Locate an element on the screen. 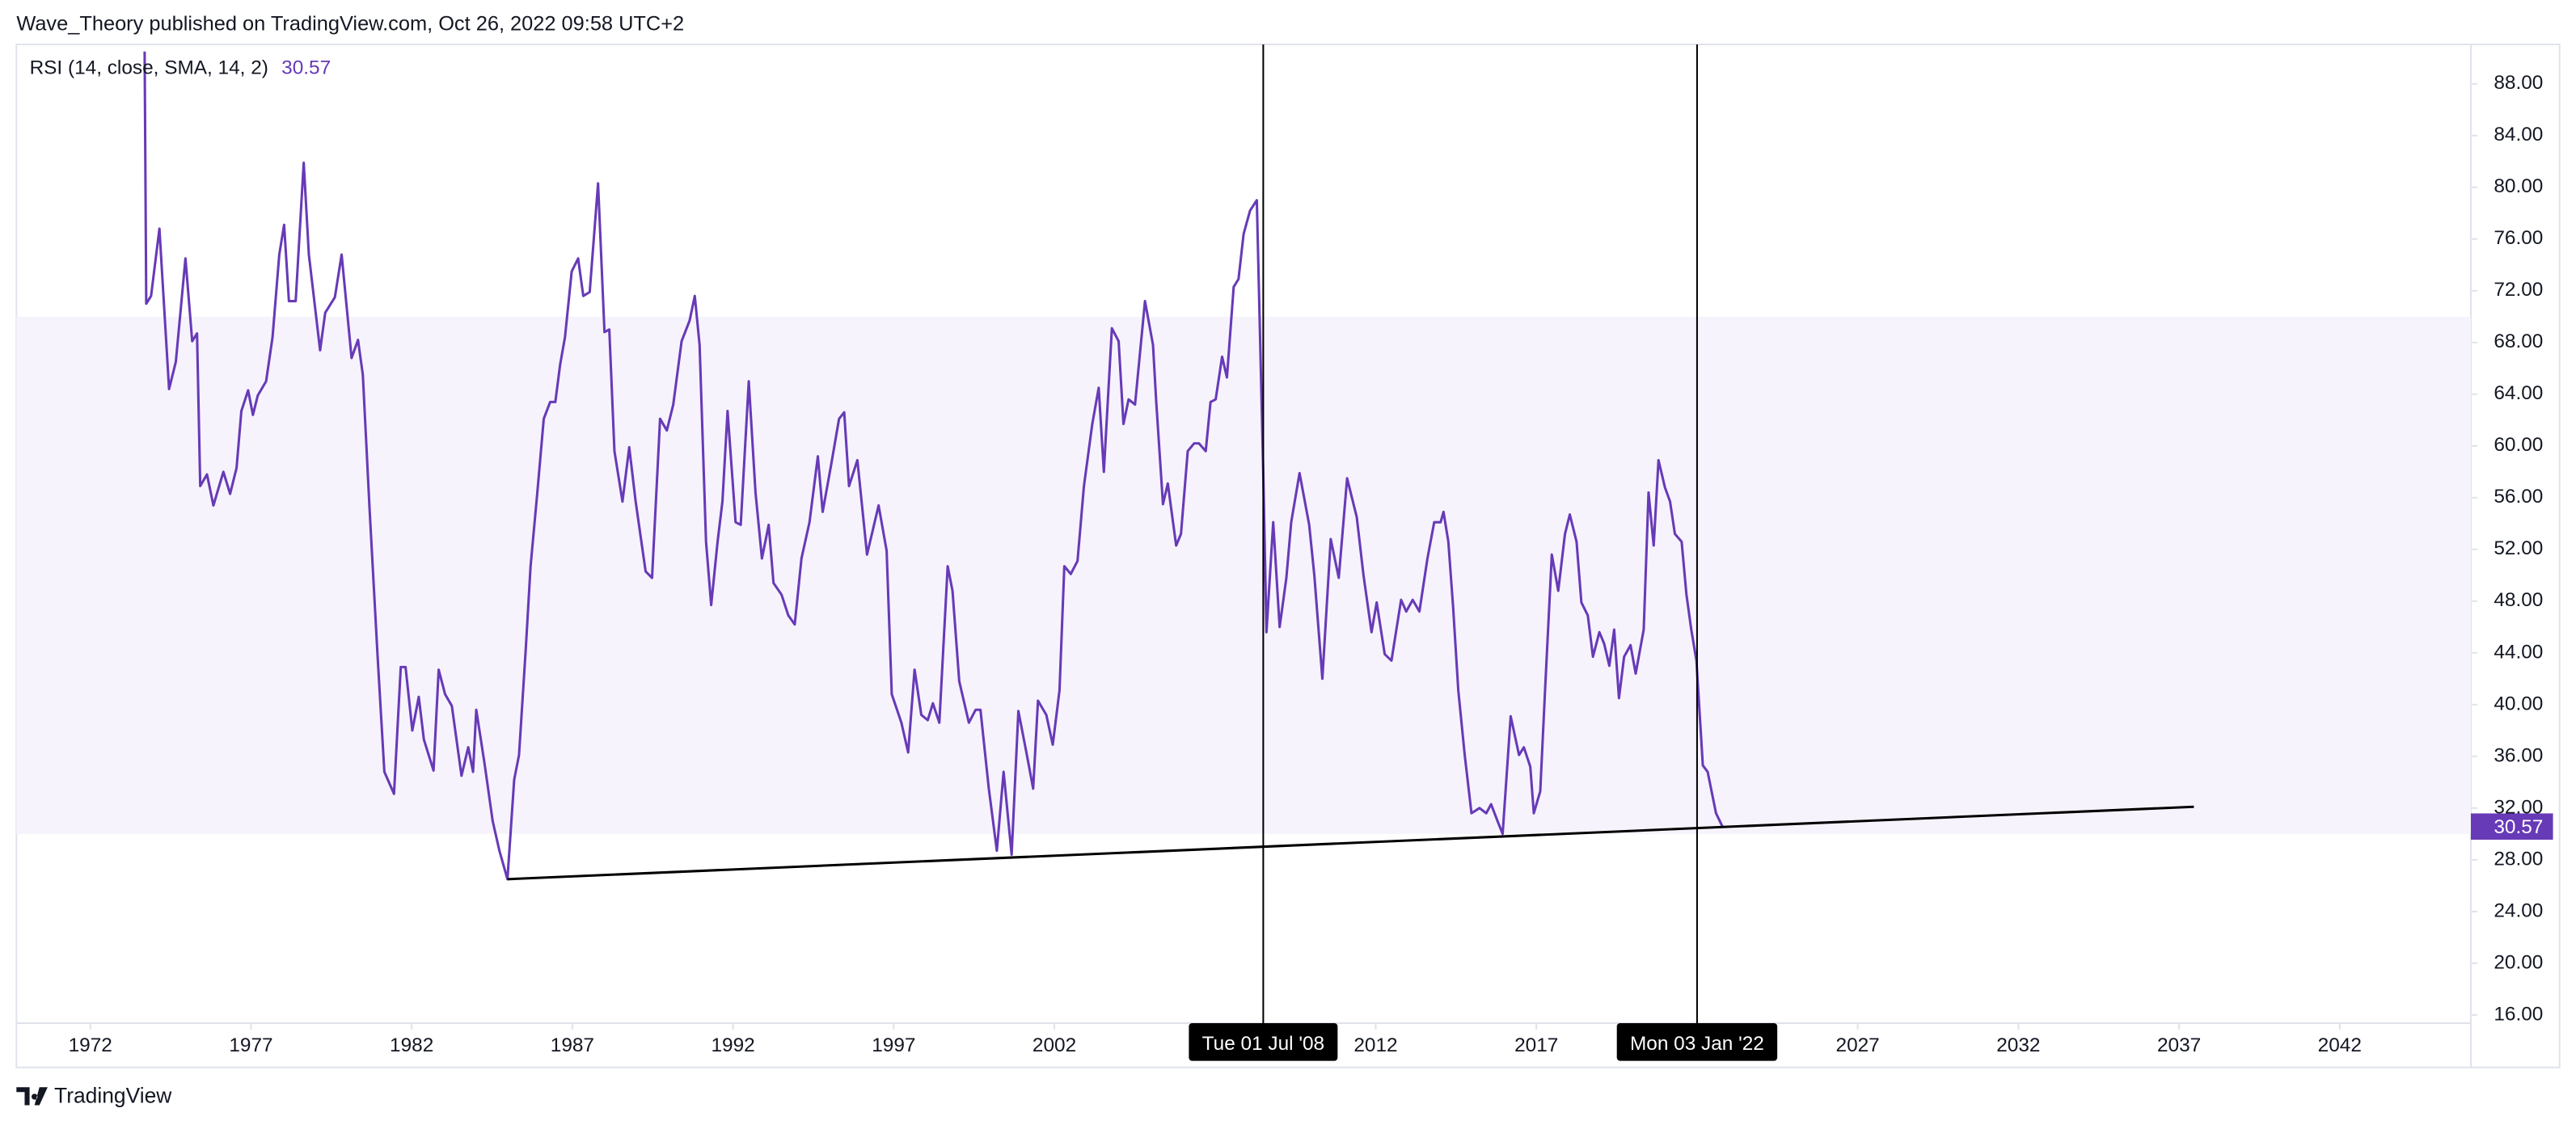 This screenshot has height=1125, width=2576. x-tick-label: 2042 is located at coordinates (2340, 1045).